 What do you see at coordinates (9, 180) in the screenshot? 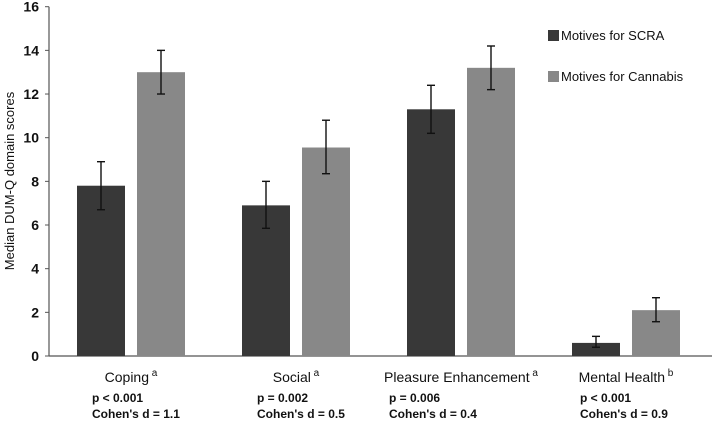
I see `y-axis-label: Median DUM-Q domain scores` at bounding box center [9, 180].